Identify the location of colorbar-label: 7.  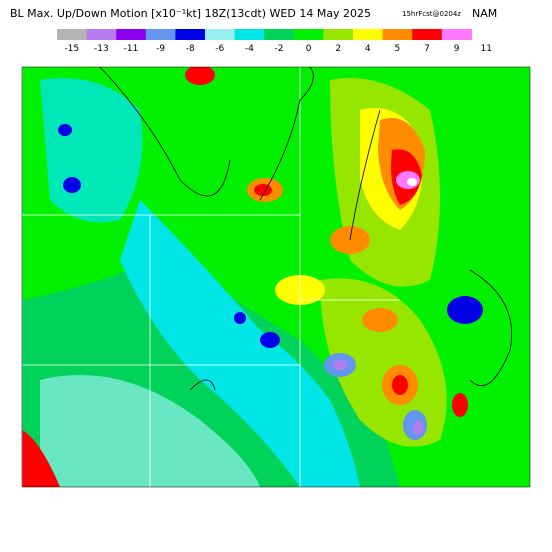
(427, 49).